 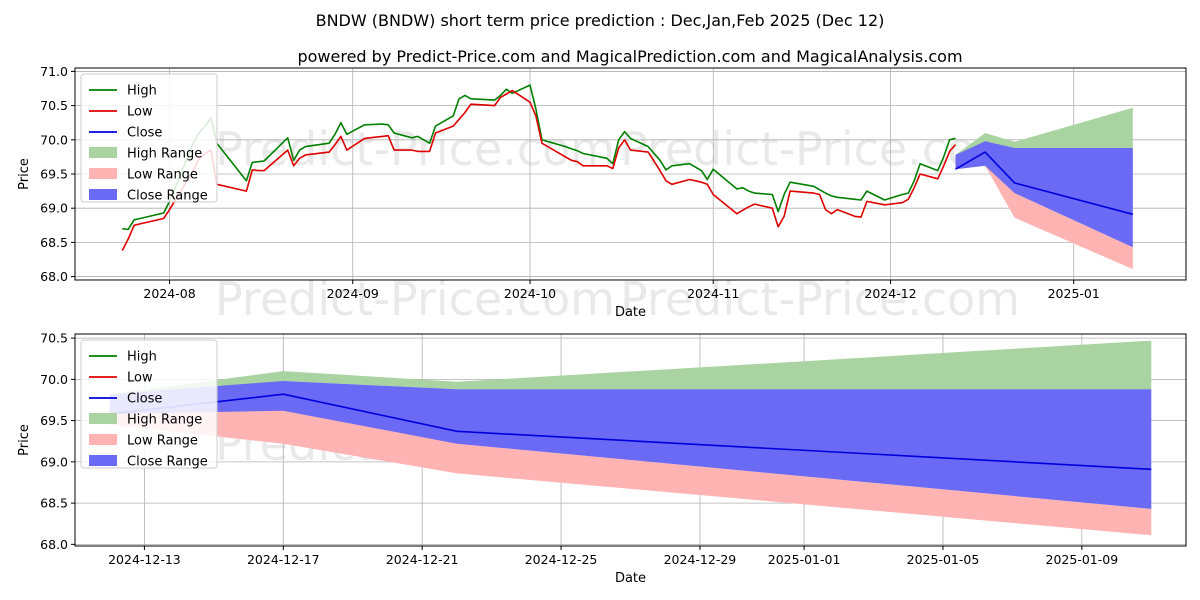 What do you see at coordinates (713, 293) in the screenshot?
I see `x-tick-label: 2024-11` at bounding box center [713, 293].